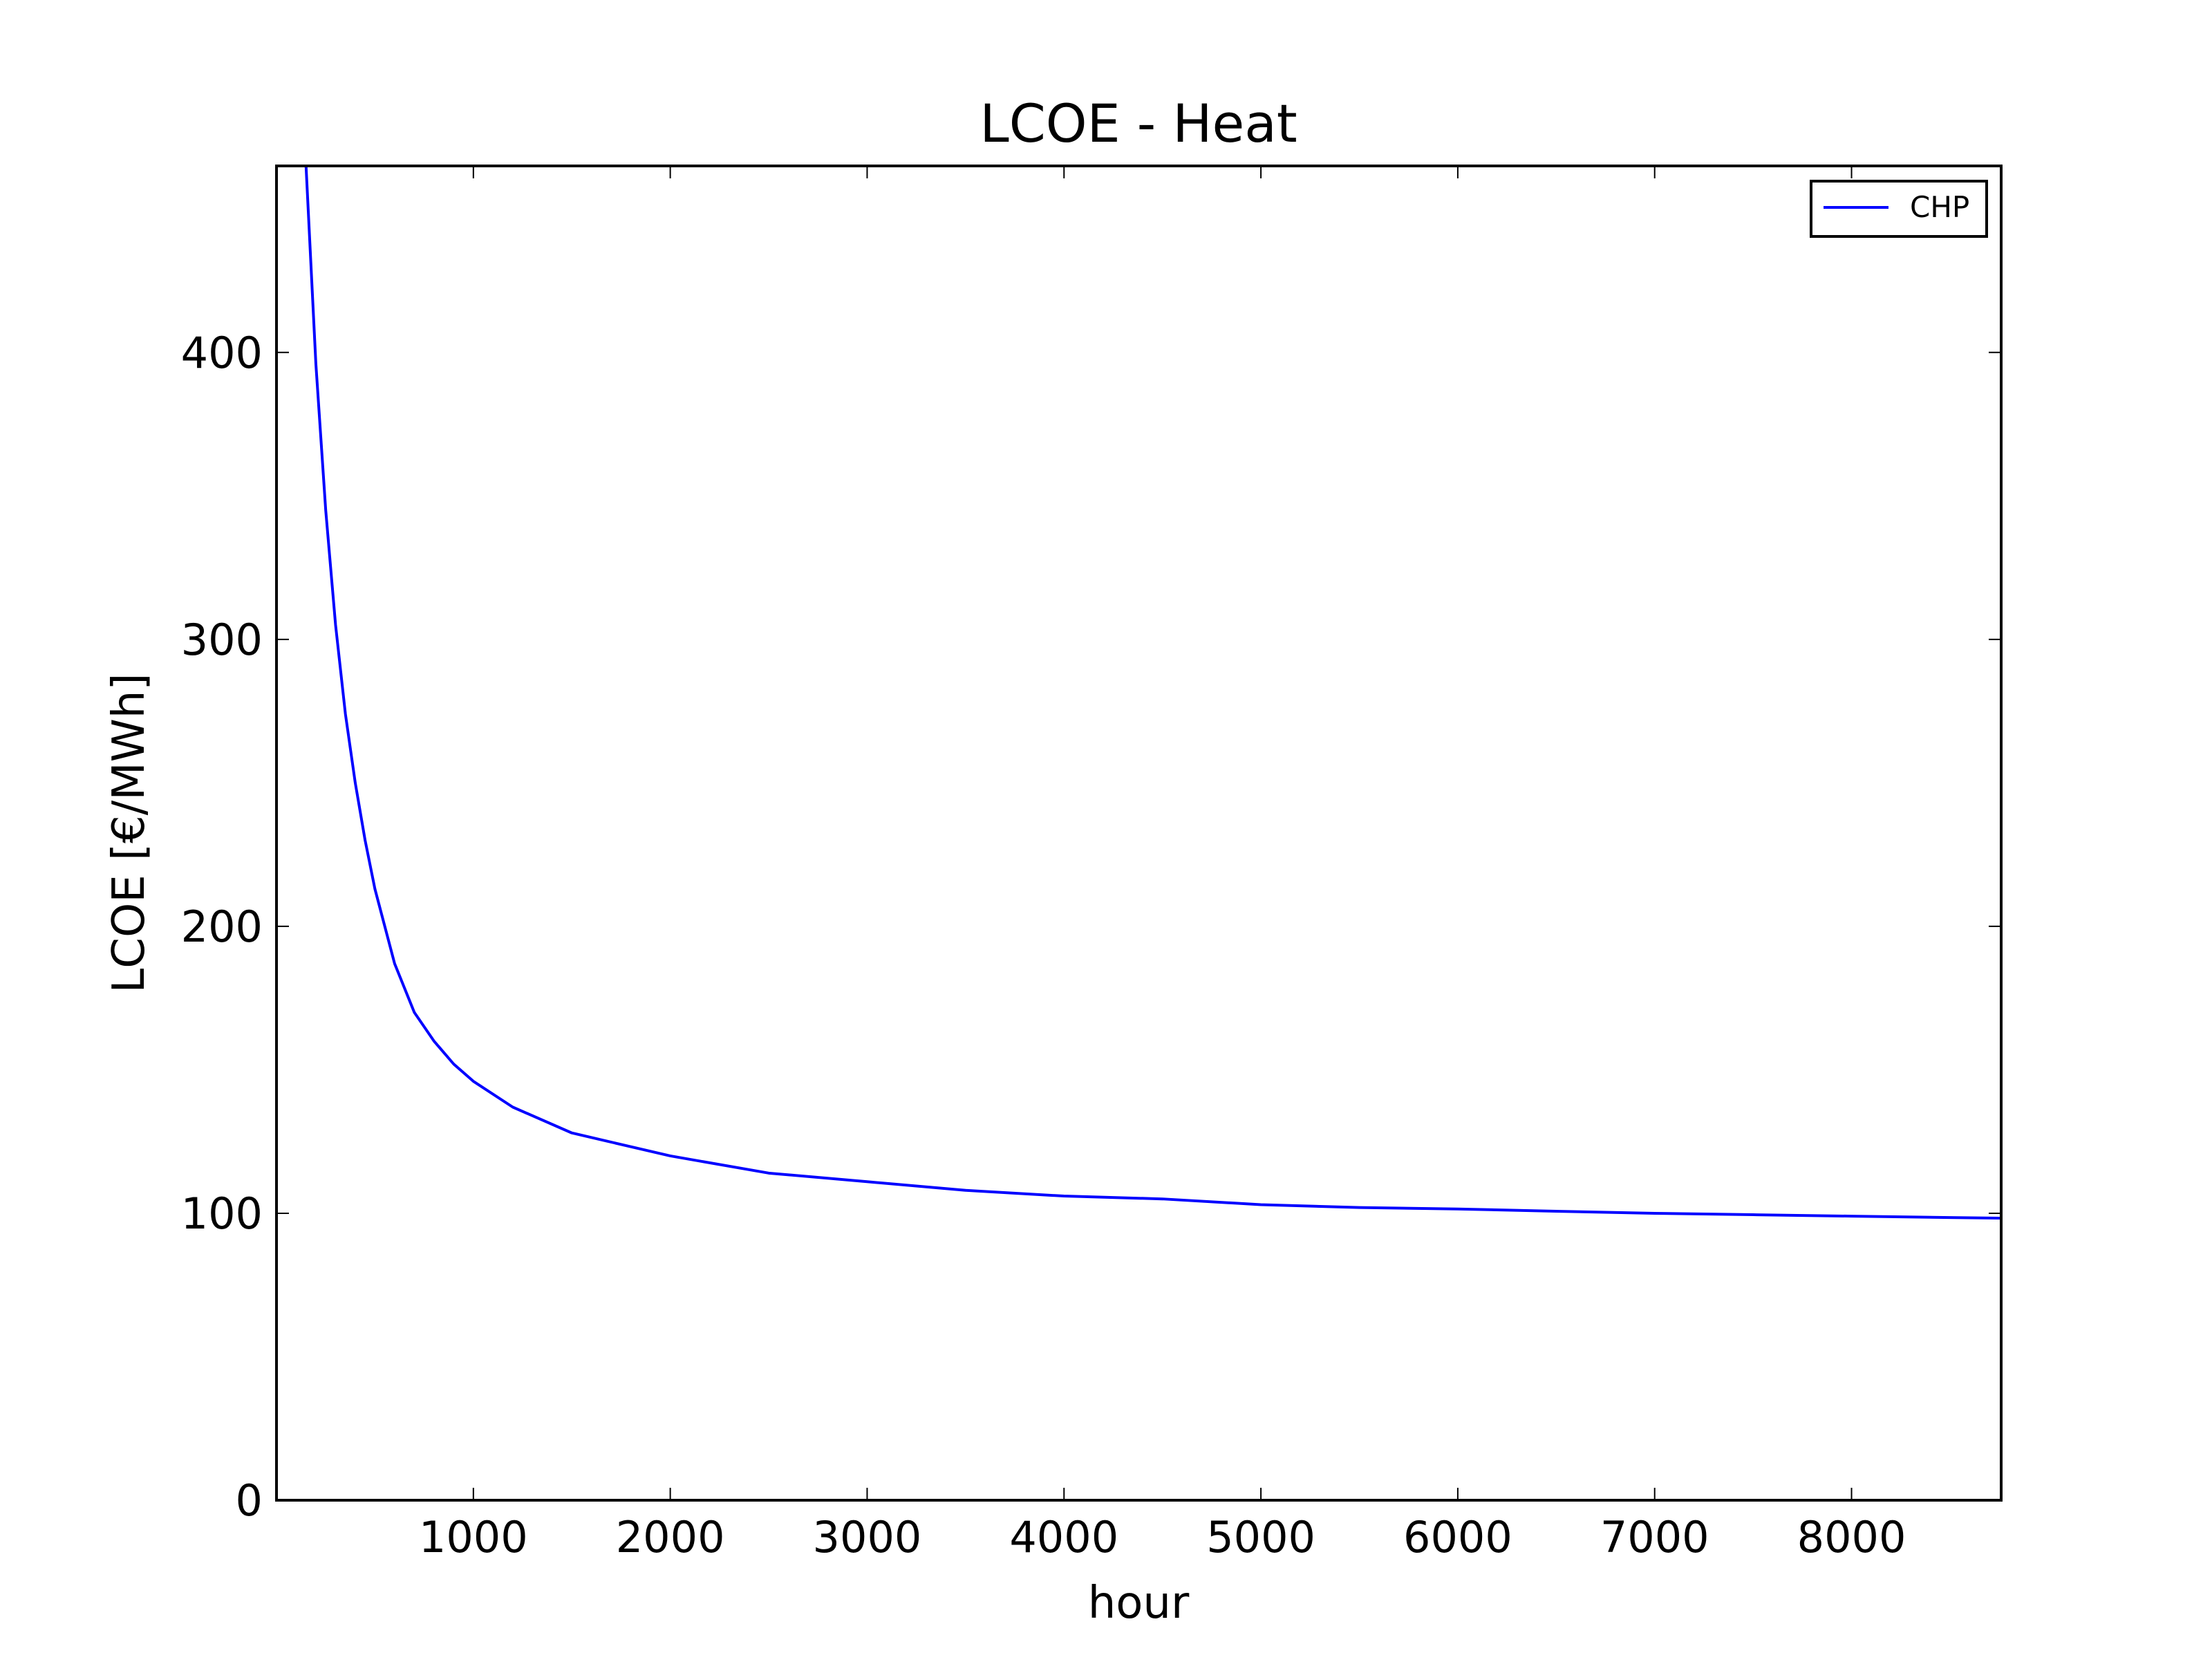 Image resolution: width=2212 pixels, height=1662 pixels. I want to click on y-tick-label: 400, so click(222, 353).